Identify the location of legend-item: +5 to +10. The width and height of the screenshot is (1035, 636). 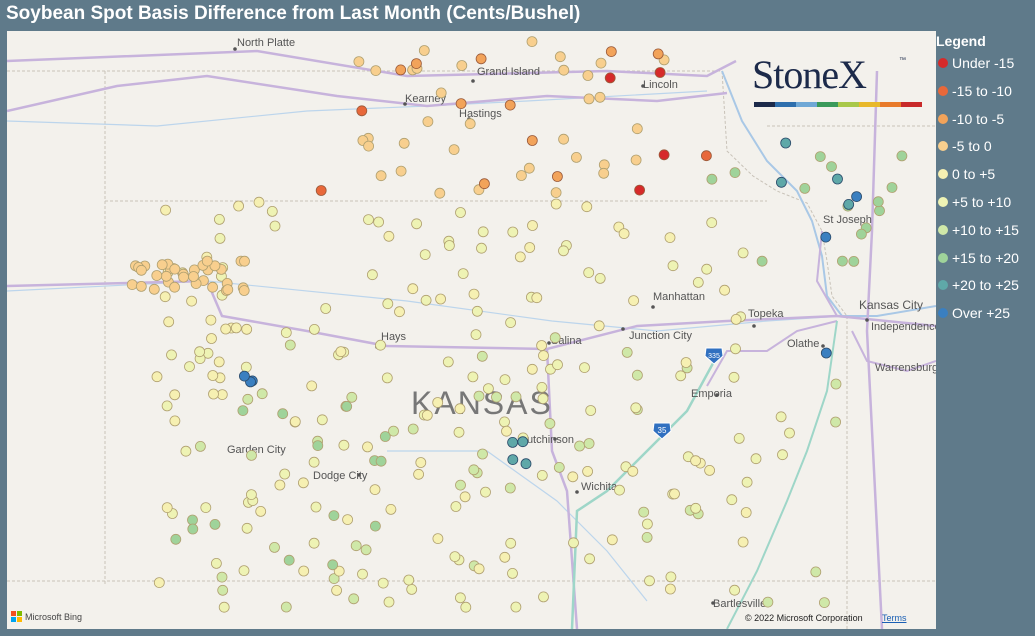
(973, 202).